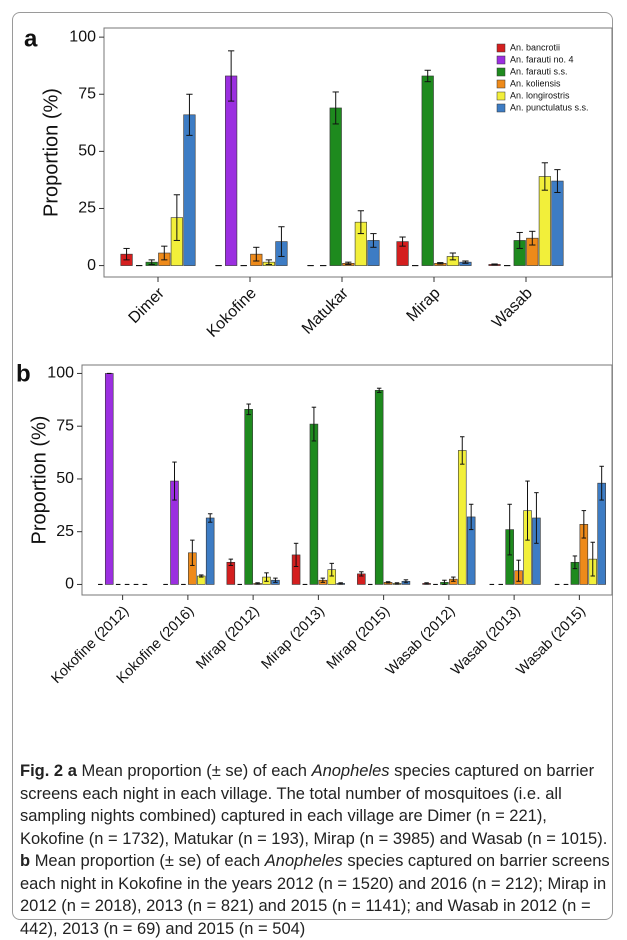 The height and width of the screenshot is (940, 627). What do you see at coordinates (549, 107) in the screenshot?
I see `legend-label: An. punctulatus s.s.` at bounding box center [549, 107].